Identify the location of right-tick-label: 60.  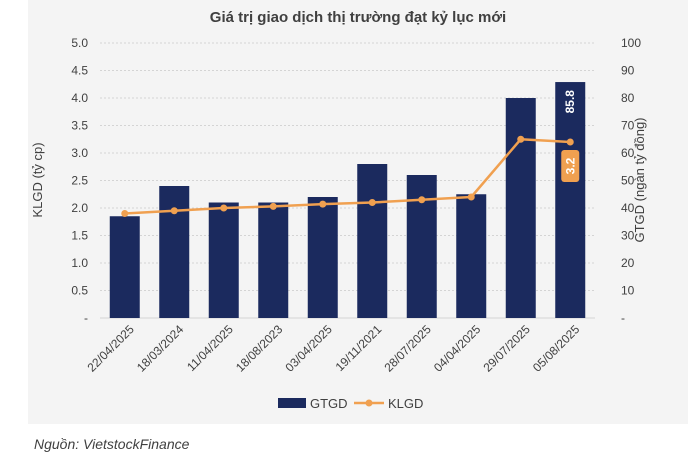
(628, 153).